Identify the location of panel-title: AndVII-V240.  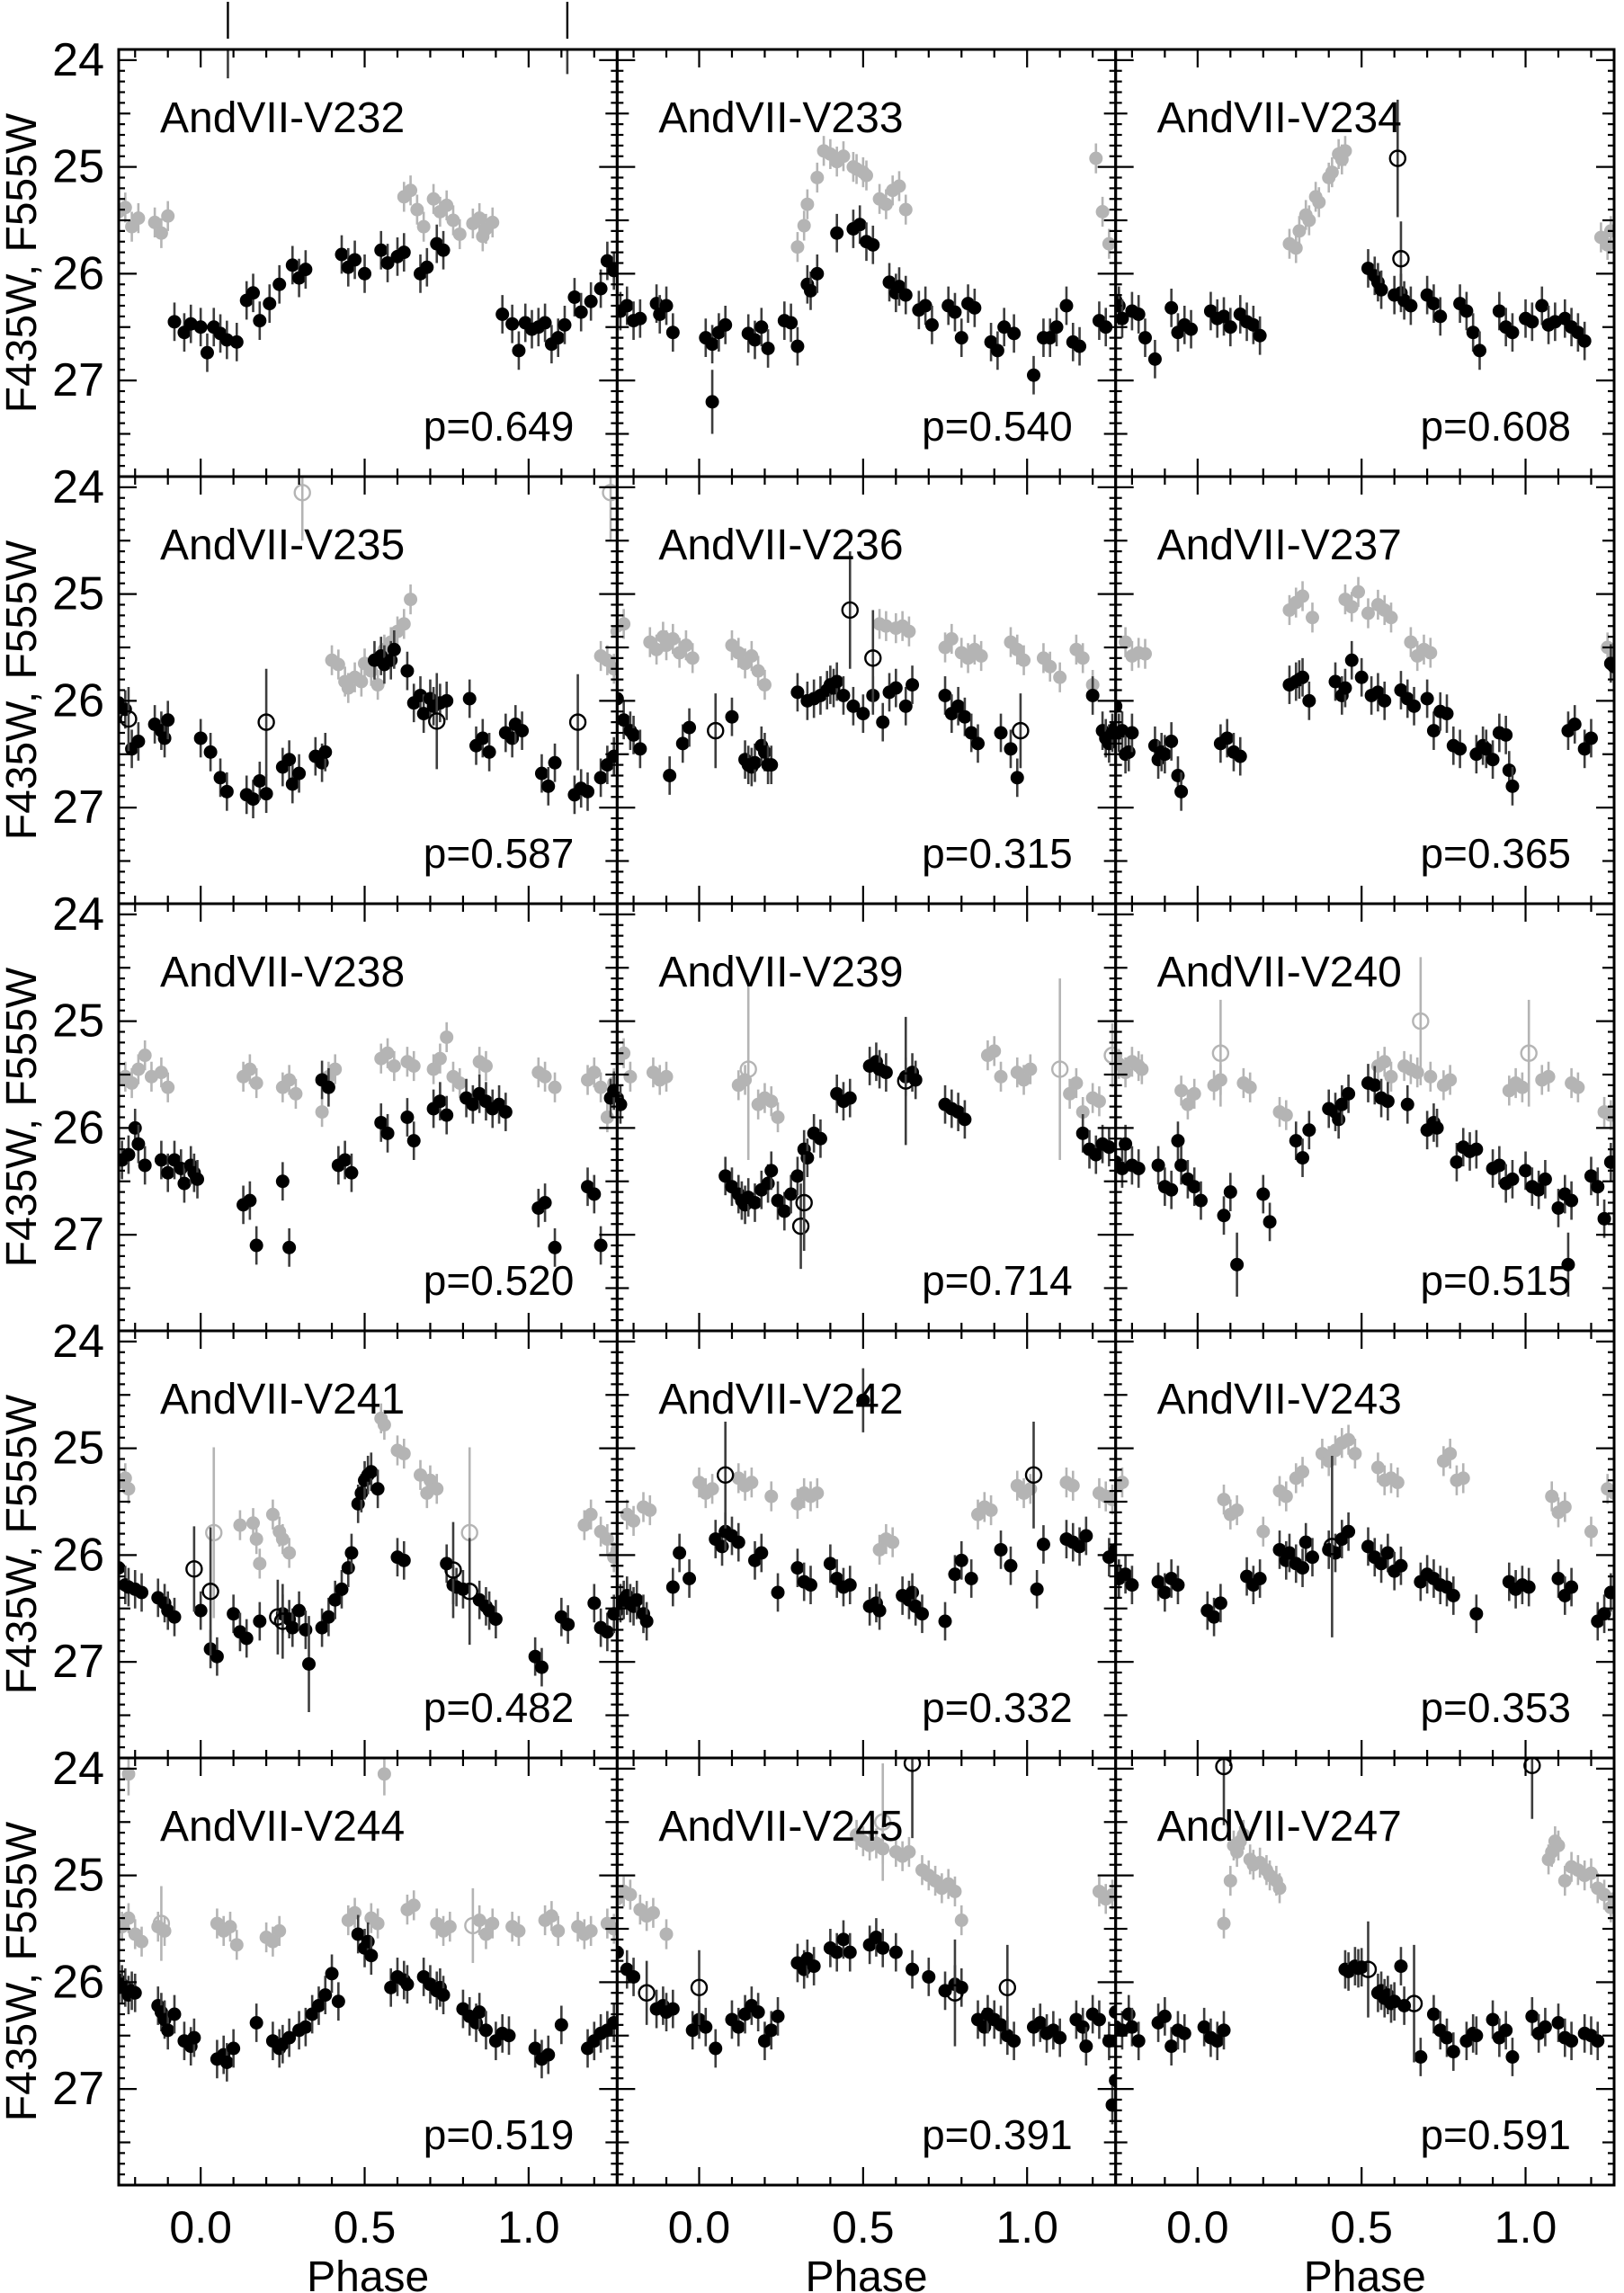
(1279, 972).